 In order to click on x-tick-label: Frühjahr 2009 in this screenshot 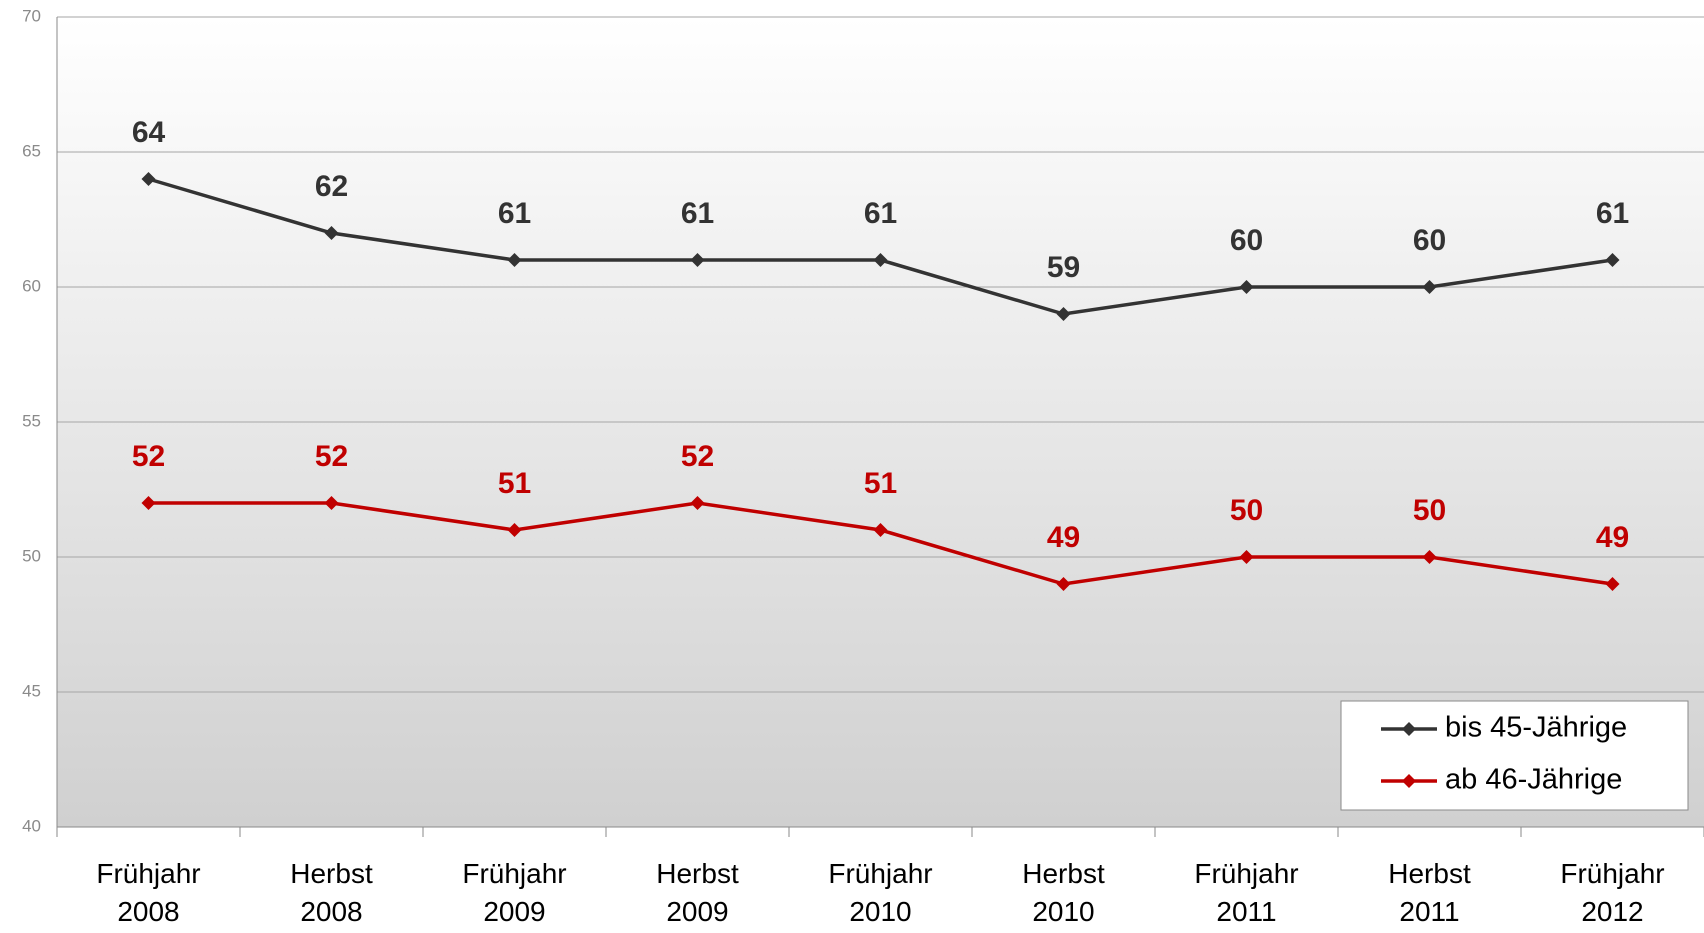, I will do `click(514, 892)`.